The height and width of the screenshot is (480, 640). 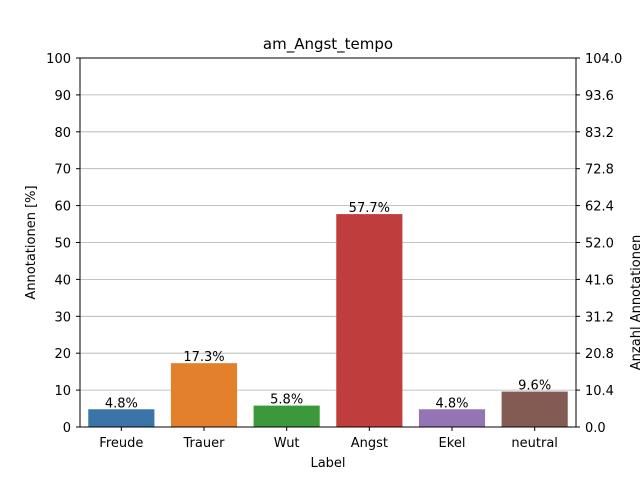 What do you see at coordinates (67, 428) in the screenshot?
I see `y-tick-label: 0` at bounding box center [67, 428].